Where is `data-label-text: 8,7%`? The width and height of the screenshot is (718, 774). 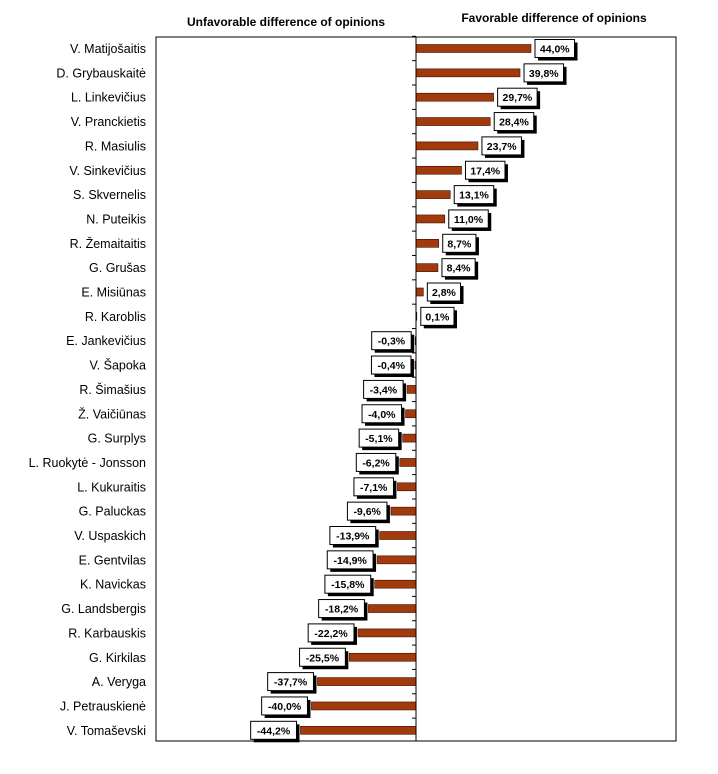 data-label-text: 8,7% is located at coordinates (459, 244).